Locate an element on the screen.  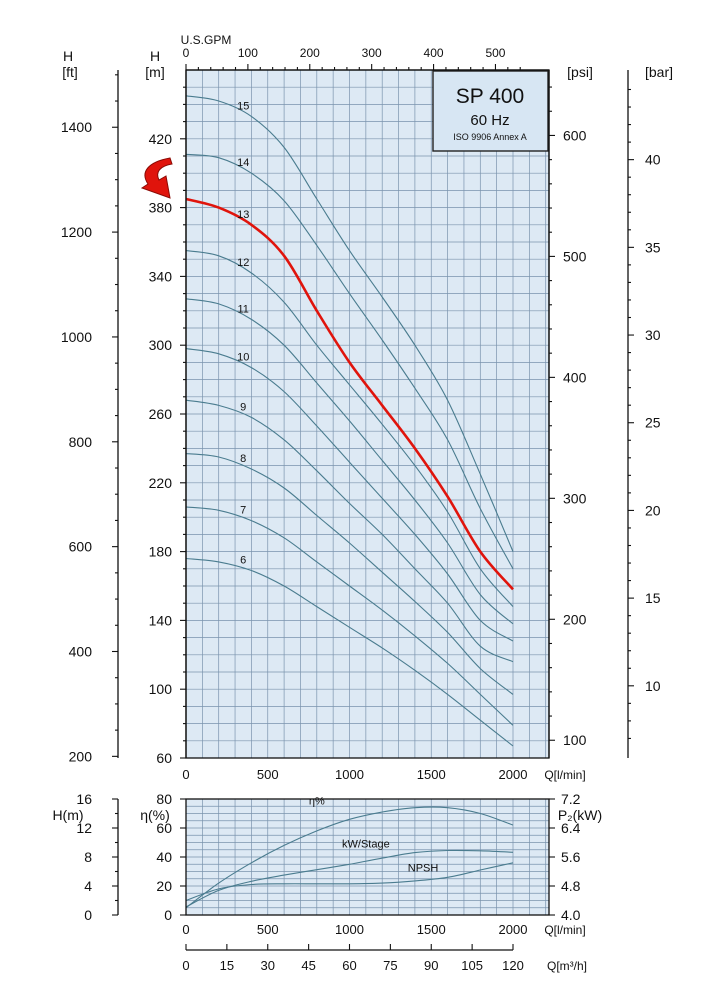
curve-label-npsh: NPSH is located at coordinates (423, 868).